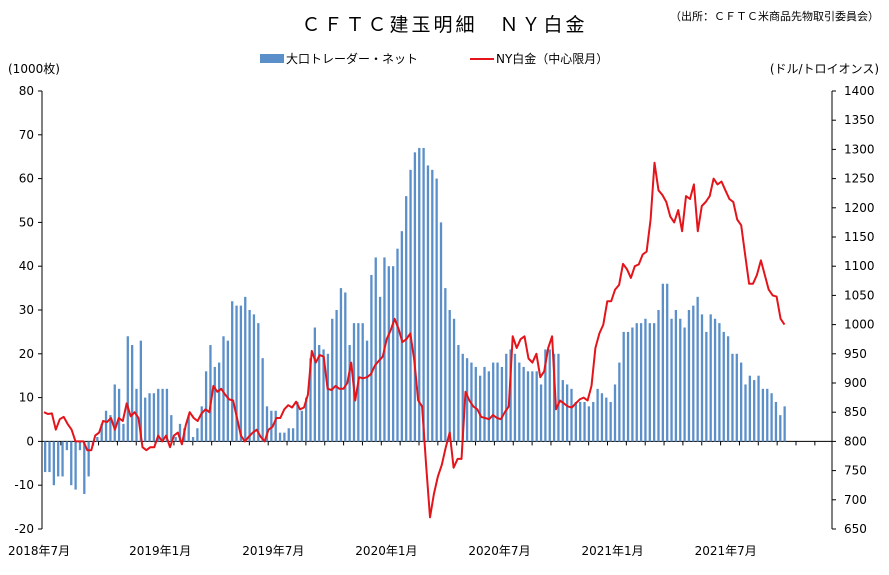 The height and width of the screenshot is (575, 889). What do you see at coordinates (859, 208) in the screenshot?
I see `right-axis-tick-label: 1200` at bounding box center [859, 208].